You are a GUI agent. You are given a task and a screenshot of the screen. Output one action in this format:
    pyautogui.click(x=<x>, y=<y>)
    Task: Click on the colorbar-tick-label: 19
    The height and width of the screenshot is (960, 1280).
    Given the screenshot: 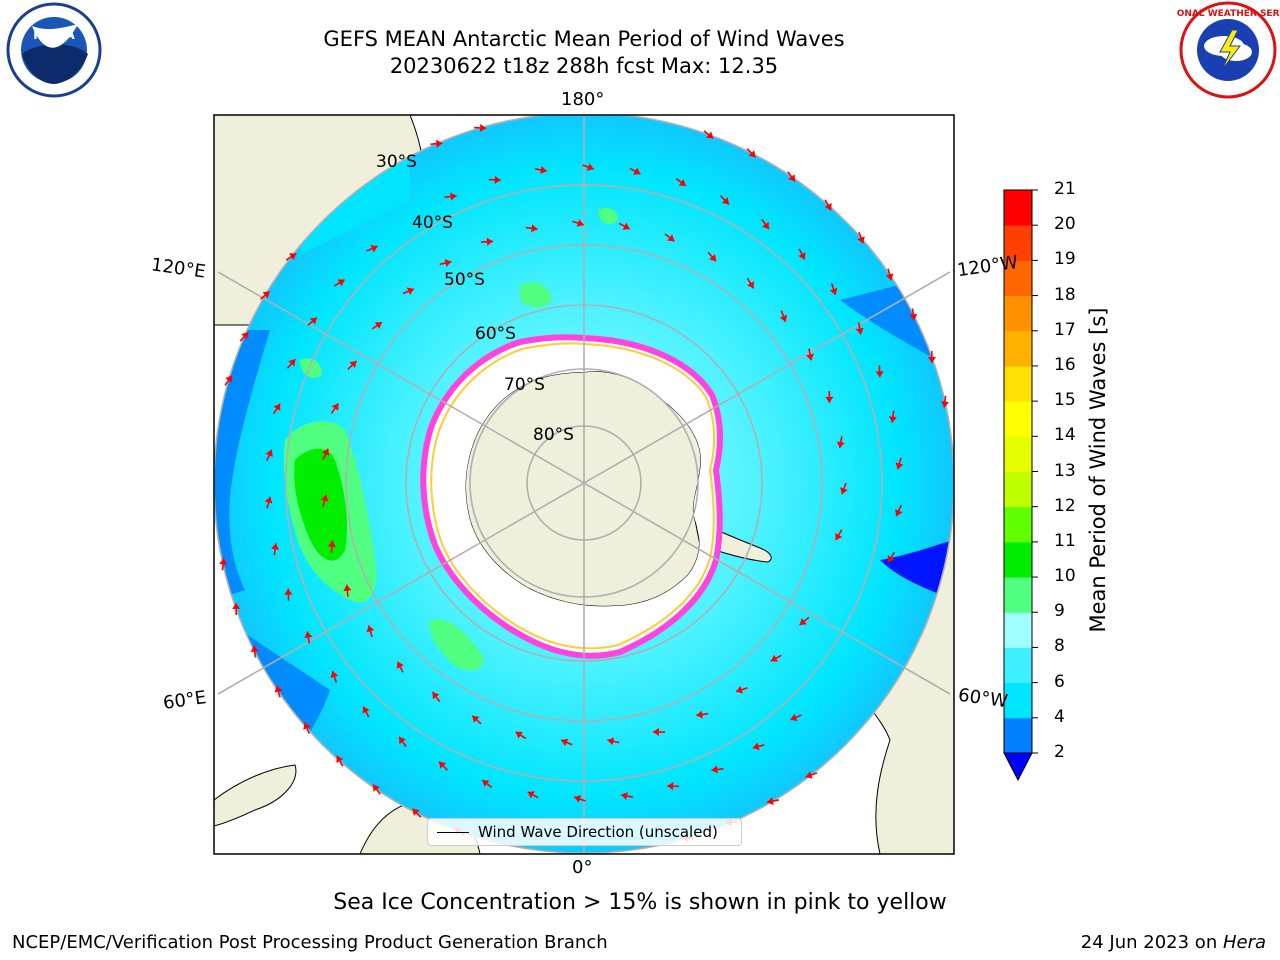 What is the action you would take?
    pyautogui.click(x=1065, y=259)
    